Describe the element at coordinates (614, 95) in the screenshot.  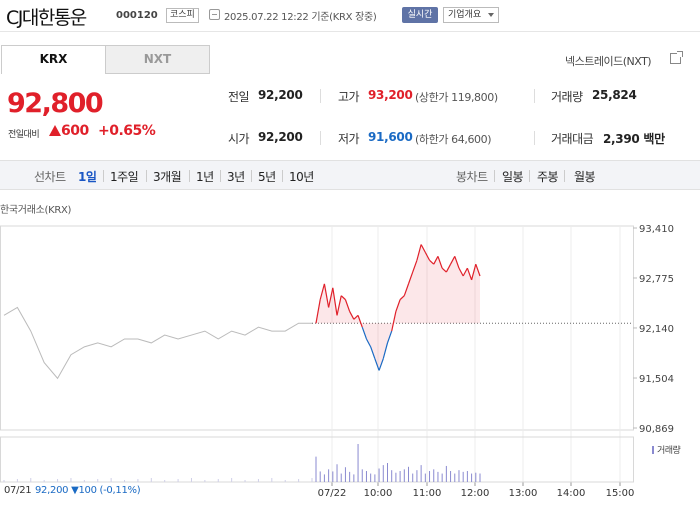
I see `volume-value: 25,824` at that location.